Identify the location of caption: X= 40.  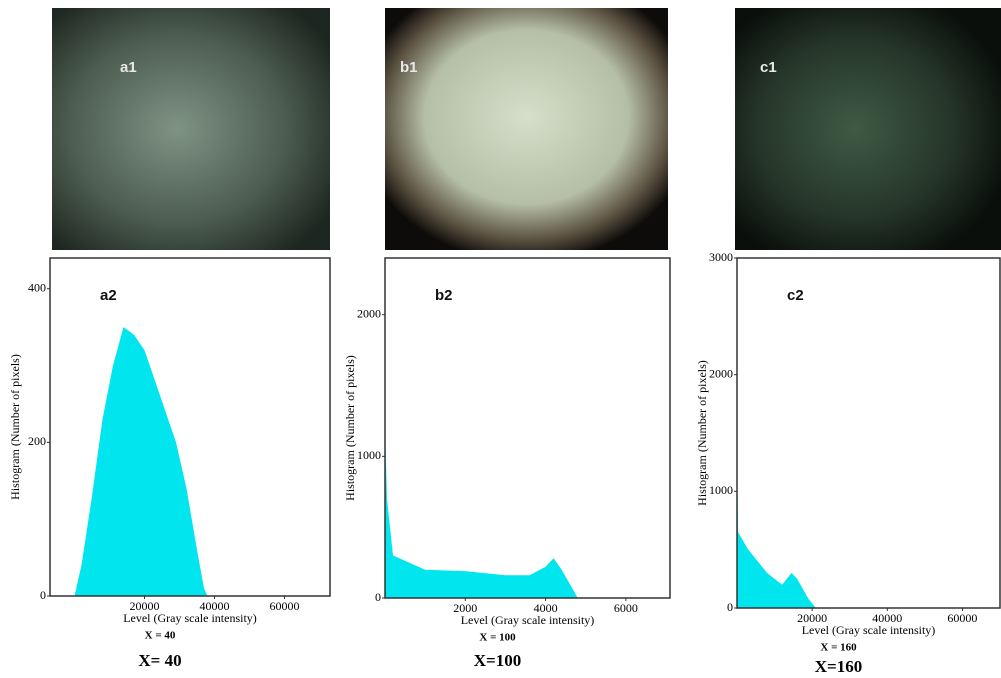
(159, 660).